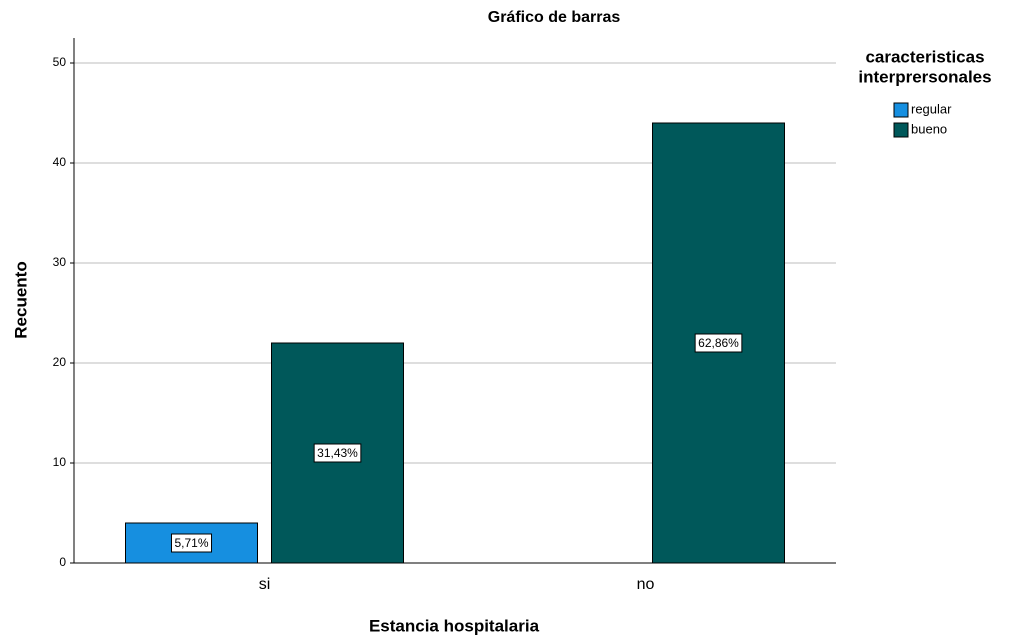  I want to click on x-tick-label: no, so click(646, 584).